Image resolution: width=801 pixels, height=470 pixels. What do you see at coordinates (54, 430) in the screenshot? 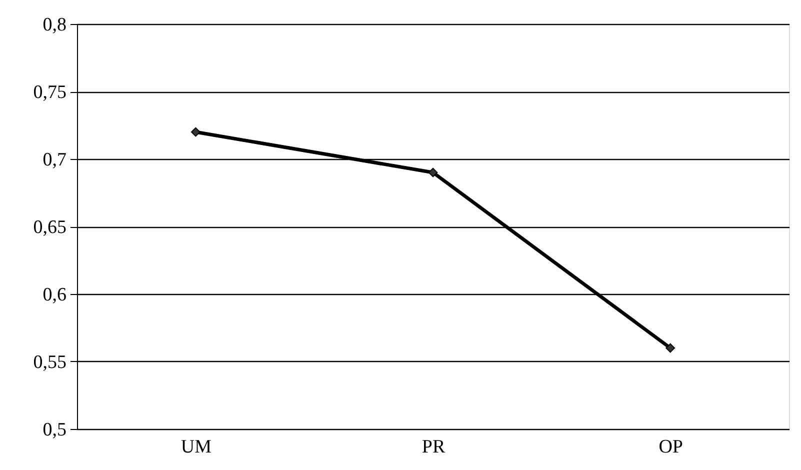
I see `y-tick-label: 0,5` at bounding box center [54, 430].